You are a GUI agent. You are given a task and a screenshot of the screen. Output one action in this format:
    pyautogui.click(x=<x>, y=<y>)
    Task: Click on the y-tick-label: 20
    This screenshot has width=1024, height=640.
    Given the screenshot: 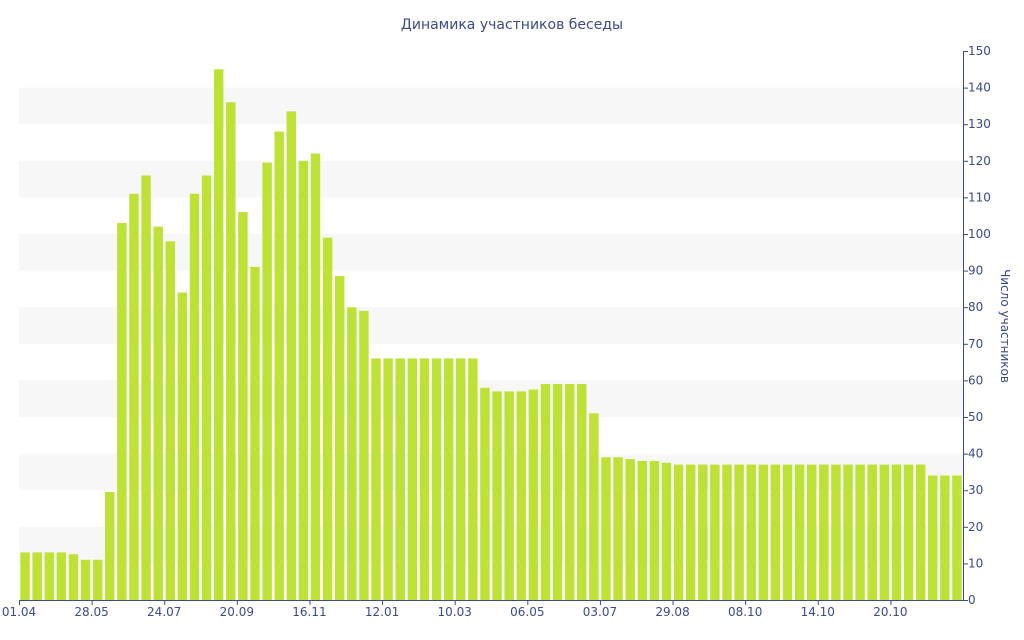 What is the action you would take?
    pyautogui.click(x=975, y=527)
    